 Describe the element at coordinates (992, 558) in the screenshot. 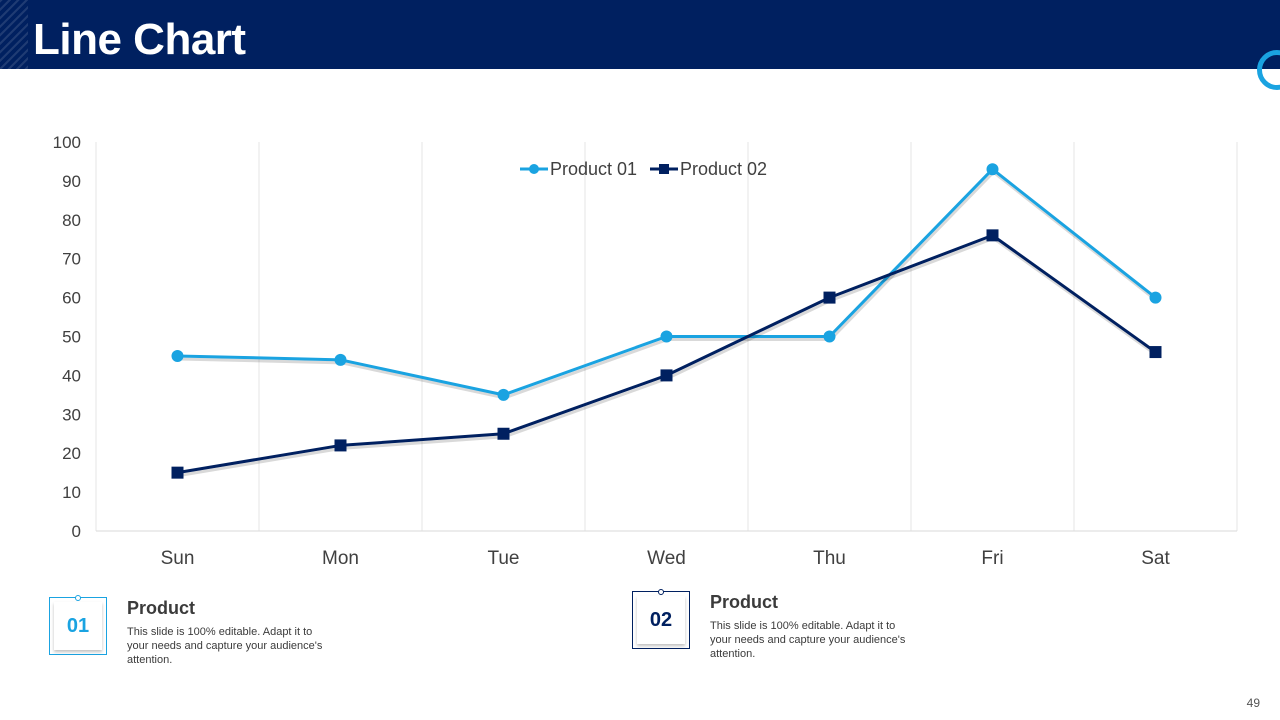

I see `x-tick-label: Fri` at that location.